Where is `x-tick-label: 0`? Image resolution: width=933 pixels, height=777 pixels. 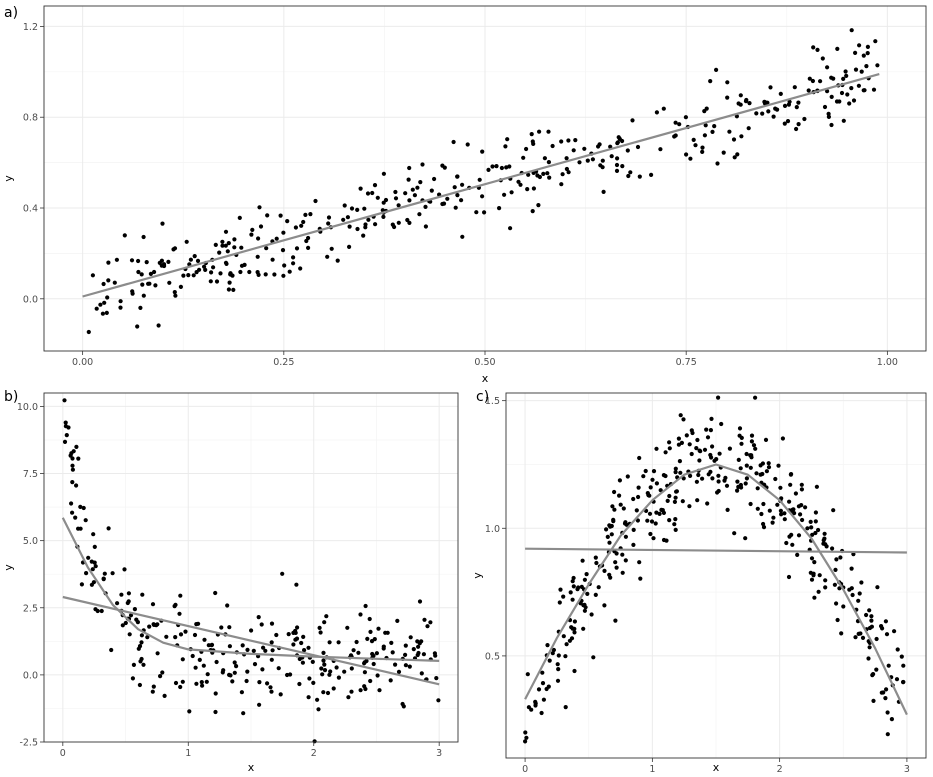
x-tick-label: 0 is located at coordinates (63, 753).